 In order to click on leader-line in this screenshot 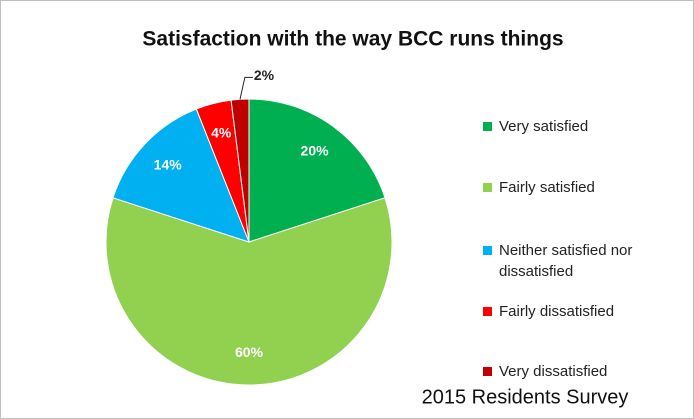, I will do `click(246, 88)`.